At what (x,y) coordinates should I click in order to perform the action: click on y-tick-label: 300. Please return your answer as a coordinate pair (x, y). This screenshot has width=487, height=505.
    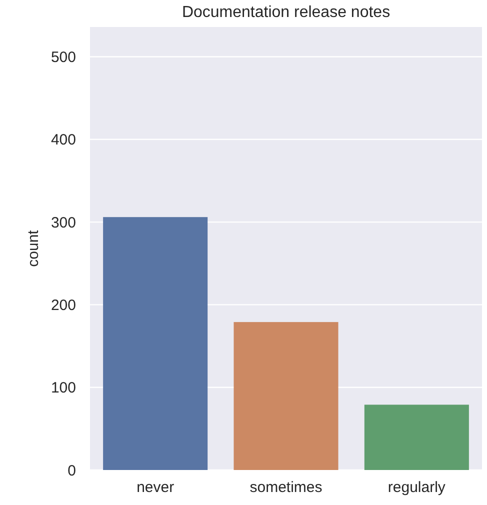
    Looking at the image, I should click on (63, 223).